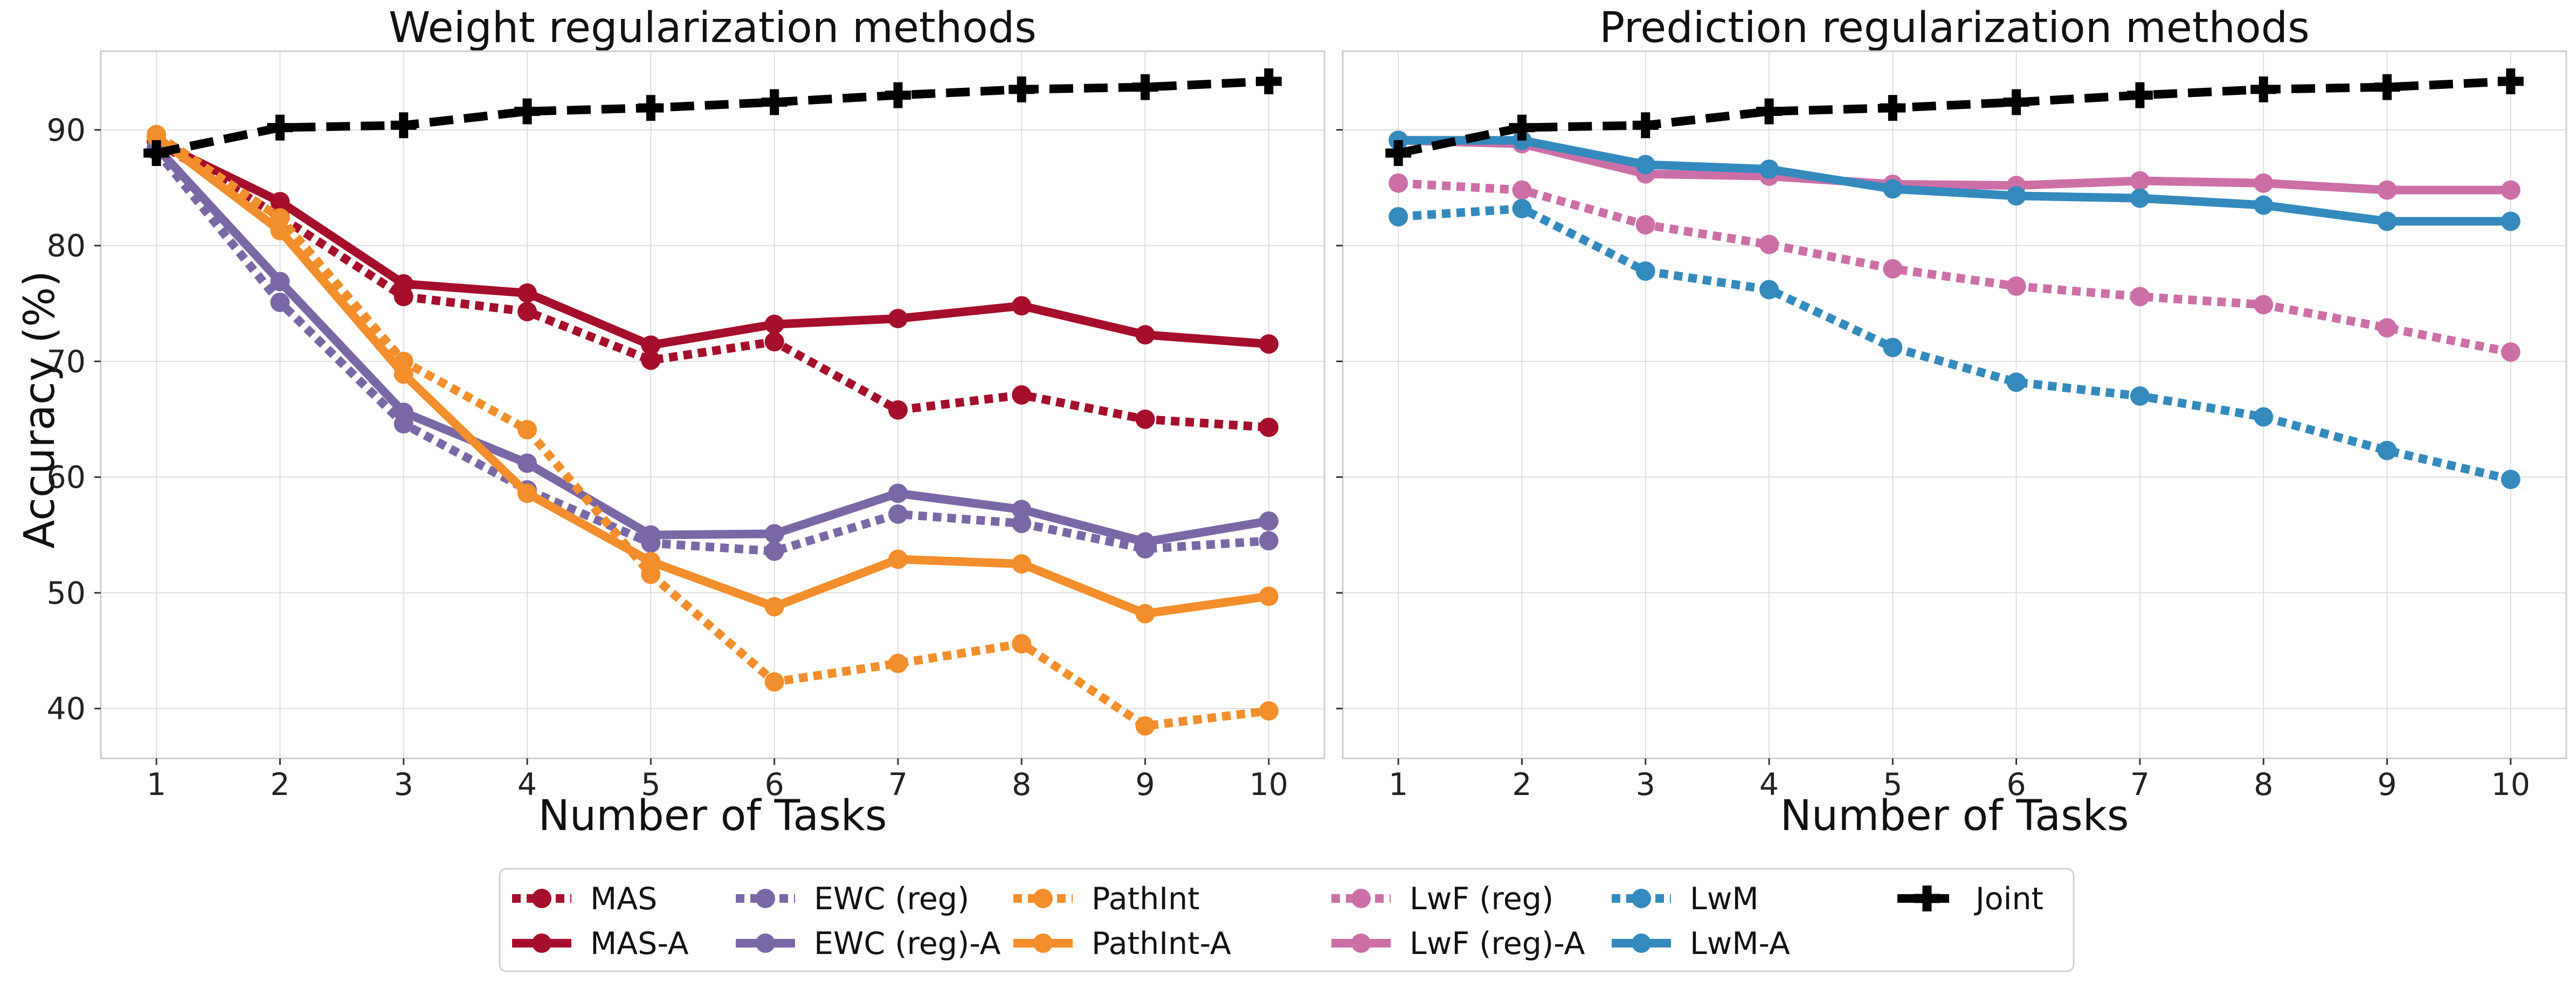 This screenshot has width=2576, height=982. What do you see at coordinates (1740, 944) in the screenshot?
I see `legend-label: LwM-A` at bounding box center [1740, 944].